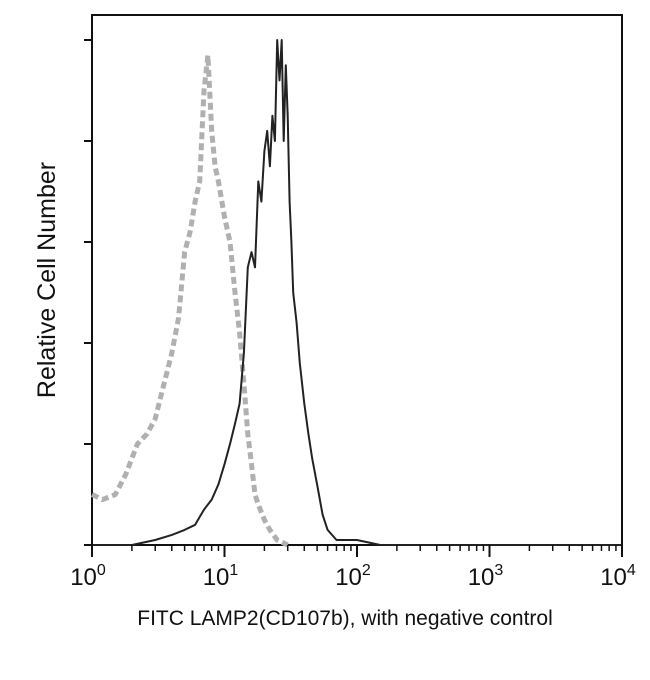 This screenshot has height=680, width=650. Describe the element at coordinates (88, 576) in the screenshot. I see `x-tick-label: 10⁰` at that location.